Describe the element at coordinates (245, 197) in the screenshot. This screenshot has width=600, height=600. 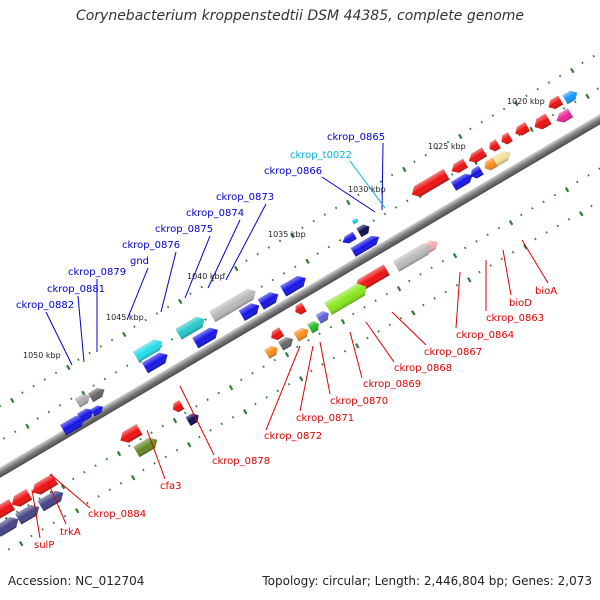
I see `label-ckrop-0873: ckrop_0873` at that location.